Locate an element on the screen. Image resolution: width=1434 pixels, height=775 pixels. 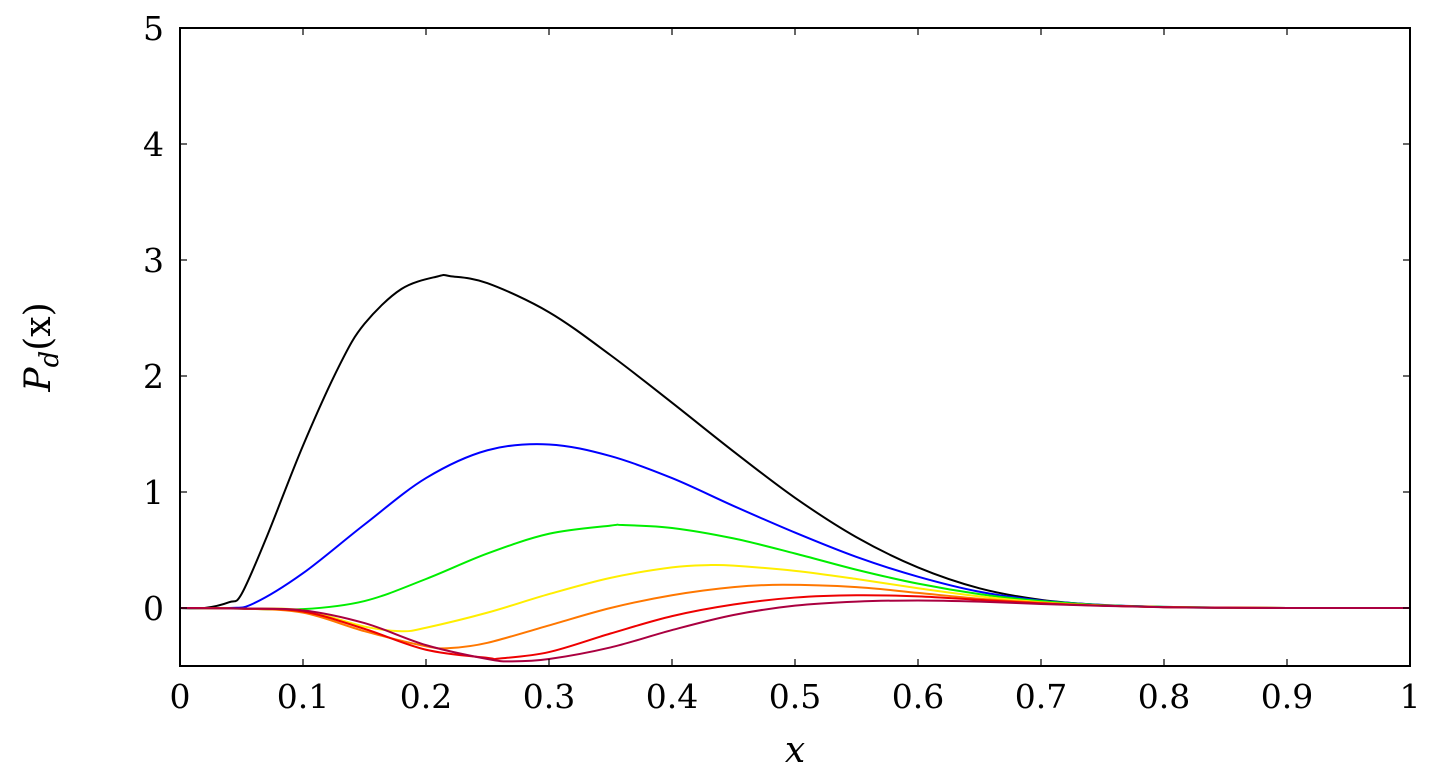
y-tick-label: 4 is located at coordinates (153, 144).